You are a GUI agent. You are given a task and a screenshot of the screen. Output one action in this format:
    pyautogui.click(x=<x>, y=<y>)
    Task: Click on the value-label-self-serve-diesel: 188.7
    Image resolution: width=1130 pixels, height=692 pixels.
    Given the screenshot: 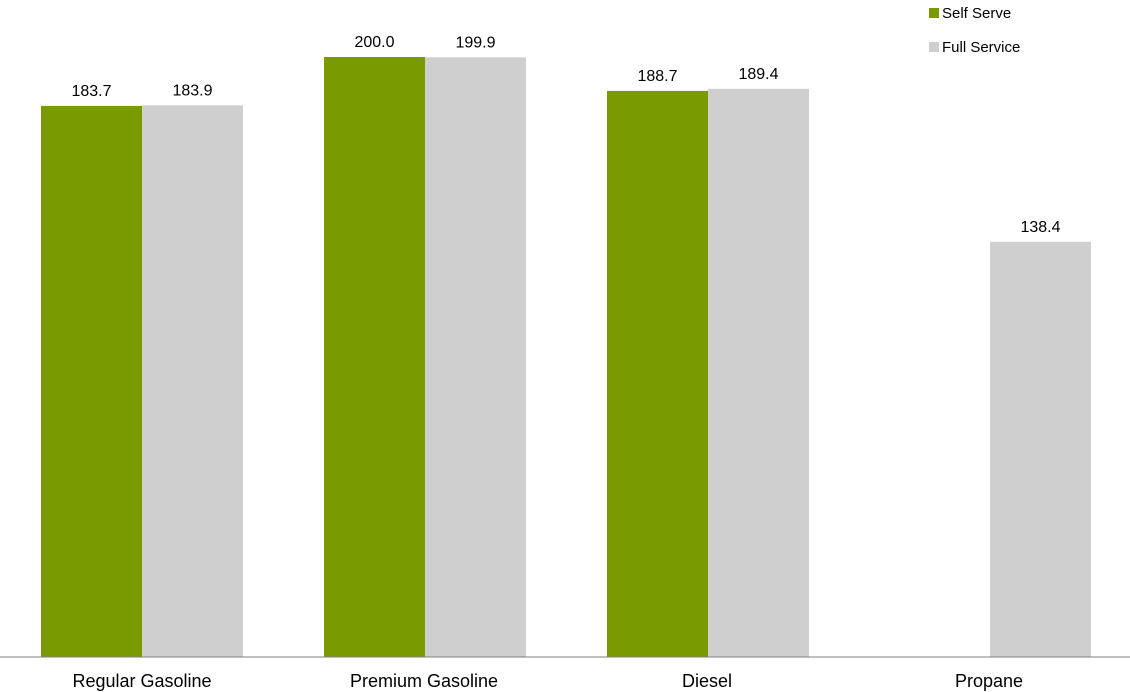 What is the action you would take?
    pyautogui.click(x=657, y=76)
    